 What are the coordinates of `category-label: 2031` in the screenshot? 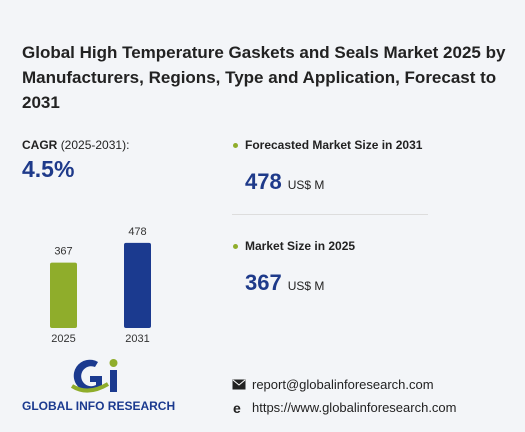 It's located at (137, 339).